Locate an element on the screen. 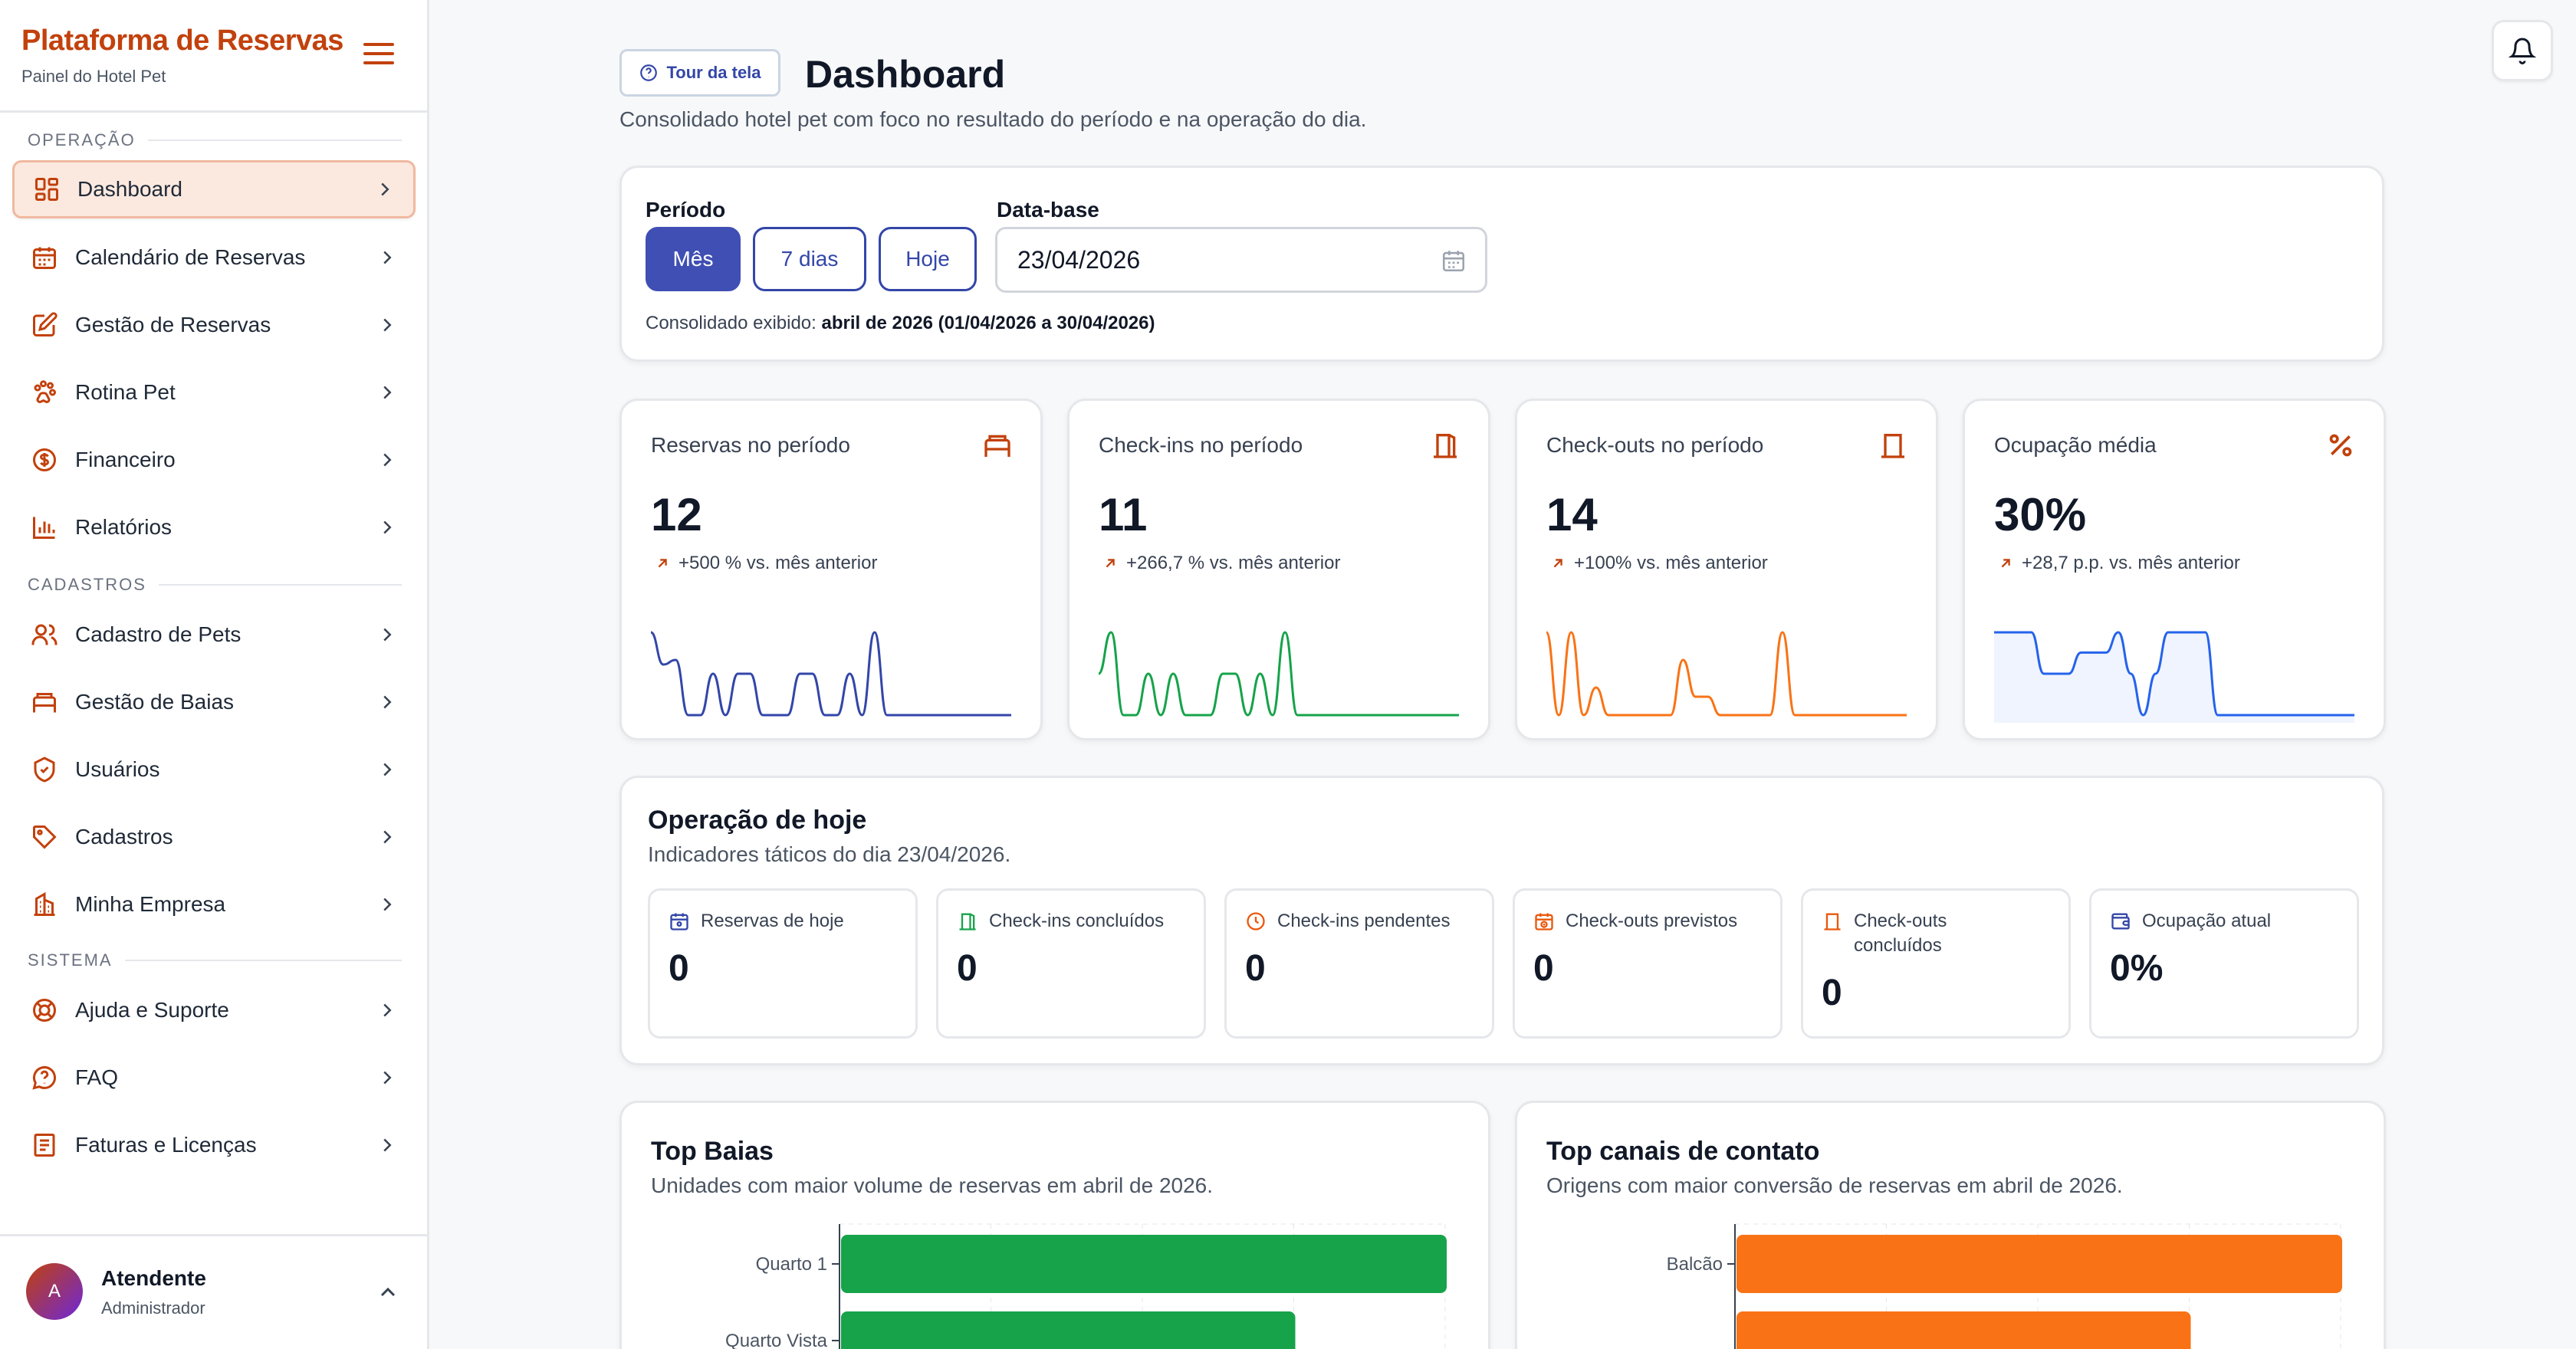 Image resolution: width=2576 pixels, height=1349 pixels. sidebar-item-dashboard: Dashboard is located at coordinates (214, 189).